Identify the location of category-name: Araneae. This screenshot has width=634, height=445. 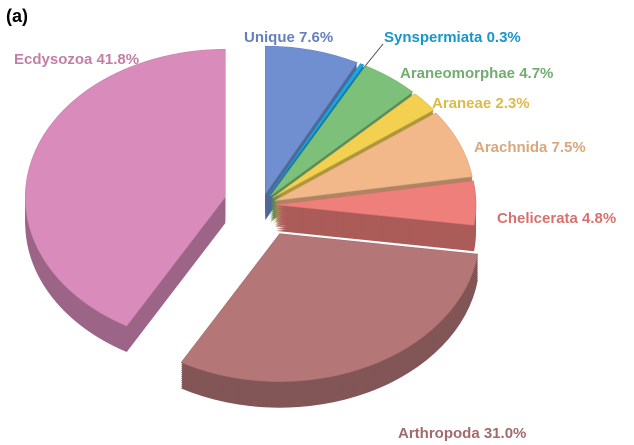
(461, 103).